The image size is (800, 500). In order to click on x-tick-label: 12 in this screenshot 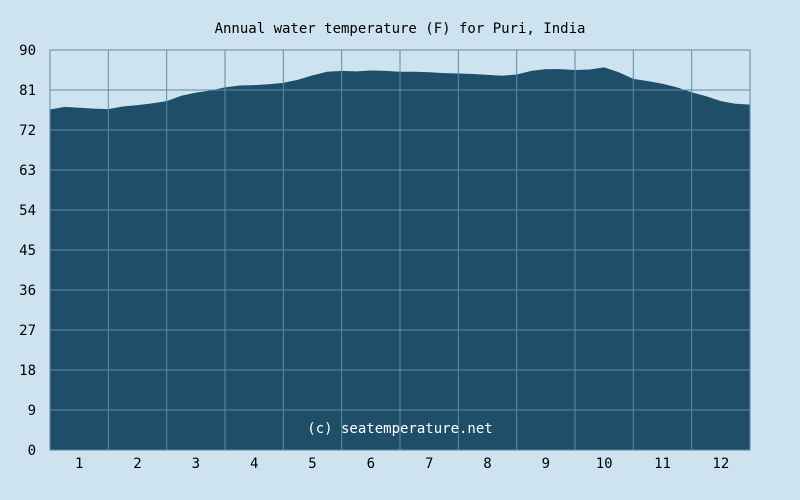, I will do `click(720, 464)`.